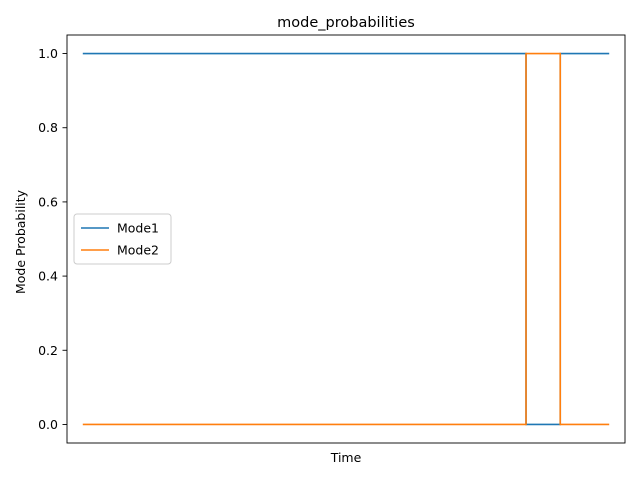 The width and height of the screenshot is (640, 484). I want to click on legend: Mode1 Mode2, so click(122, 239).